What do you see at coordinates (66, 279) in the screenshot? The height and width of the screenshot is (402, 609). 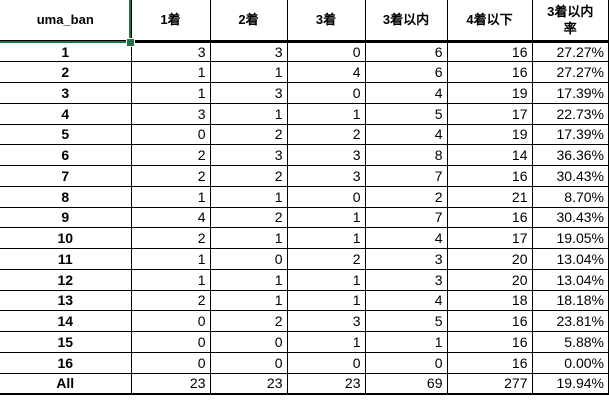 I see `row-label-cell: 12` at bounding box center [66, 279].